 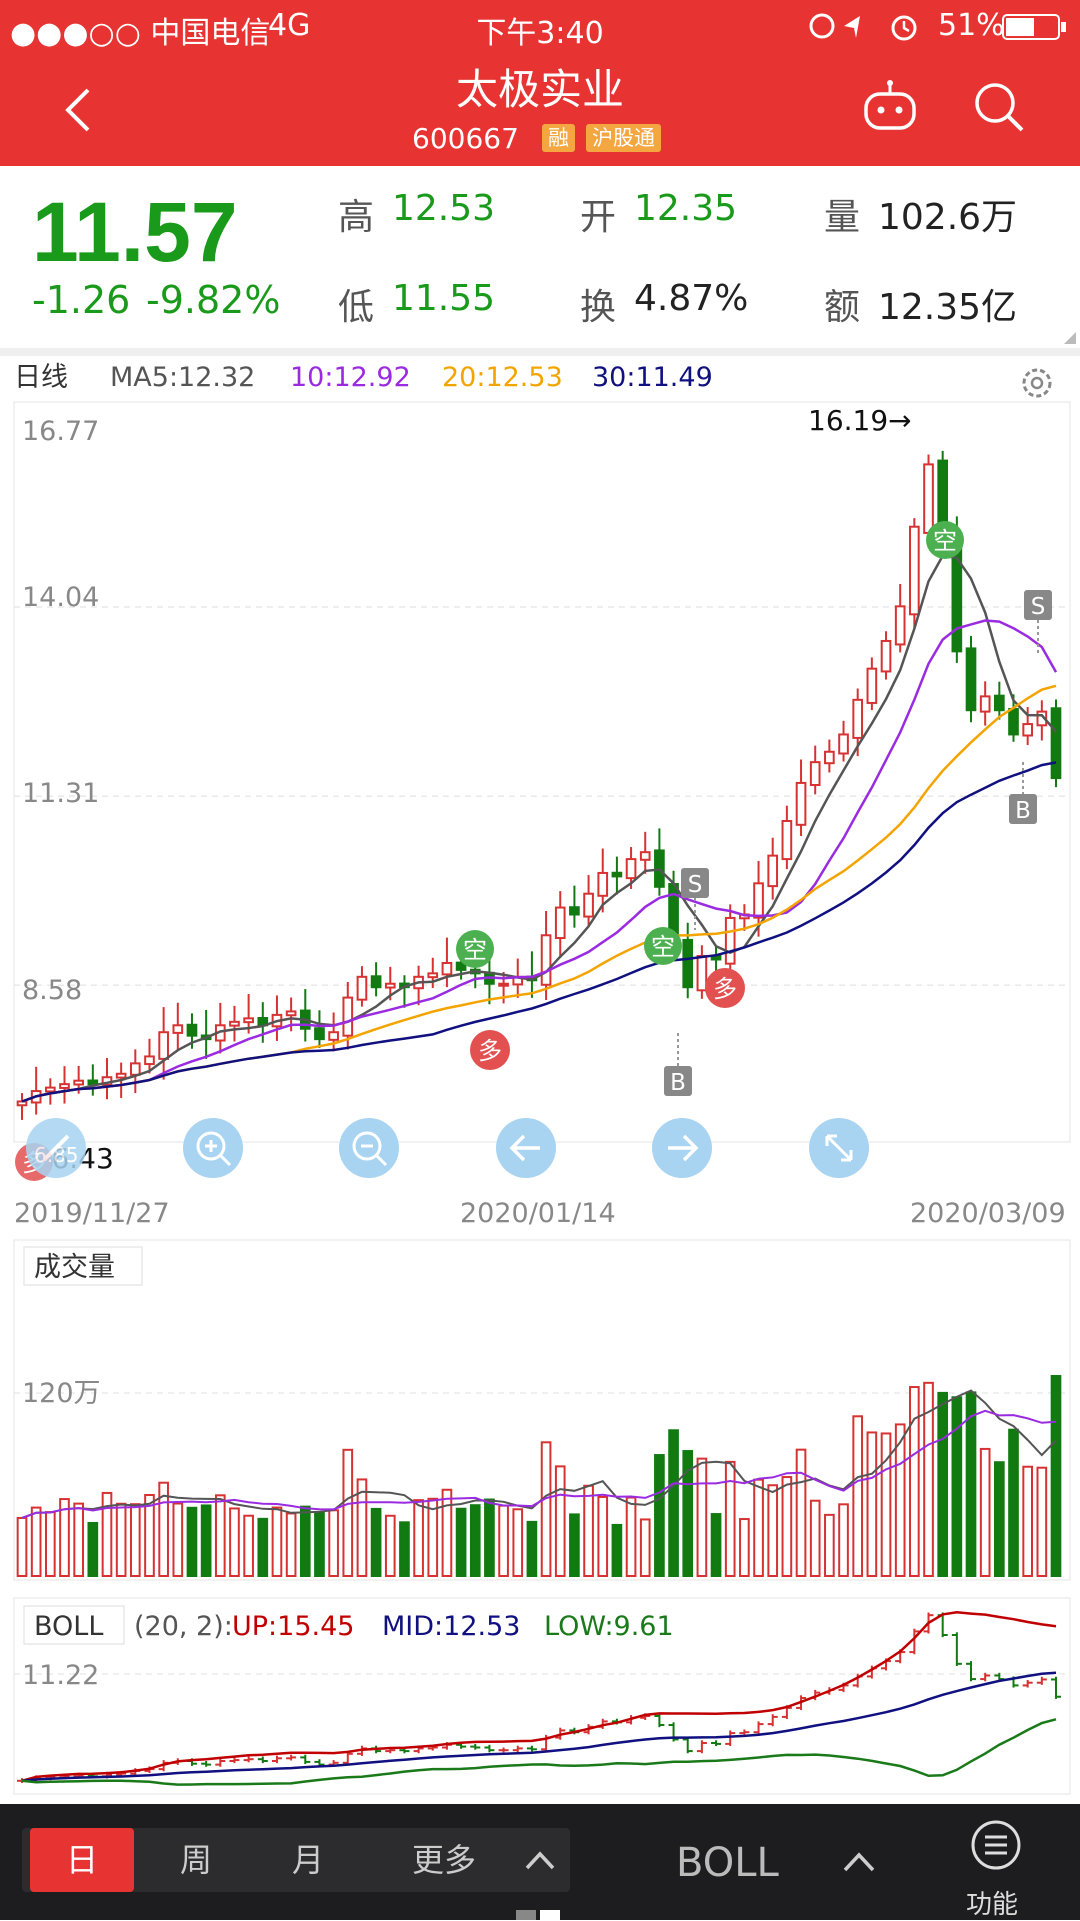 What do you see at coordinates (539, 1454) in the screenshot?
I see `volume-ma-lines` at bounding box center [539, 1454].